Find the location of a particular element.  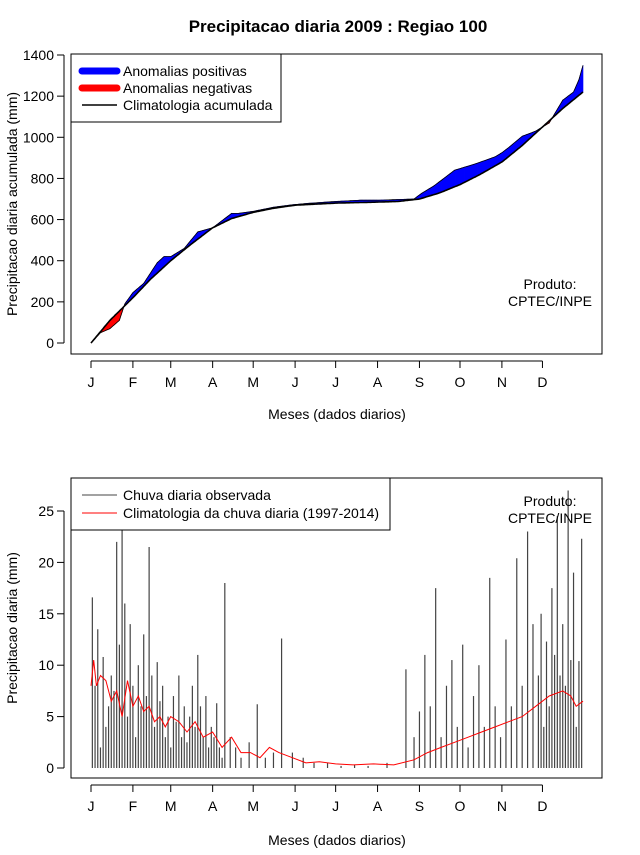

cumulative-y-tick-label: 1400 is located at coordinates (38, 55).